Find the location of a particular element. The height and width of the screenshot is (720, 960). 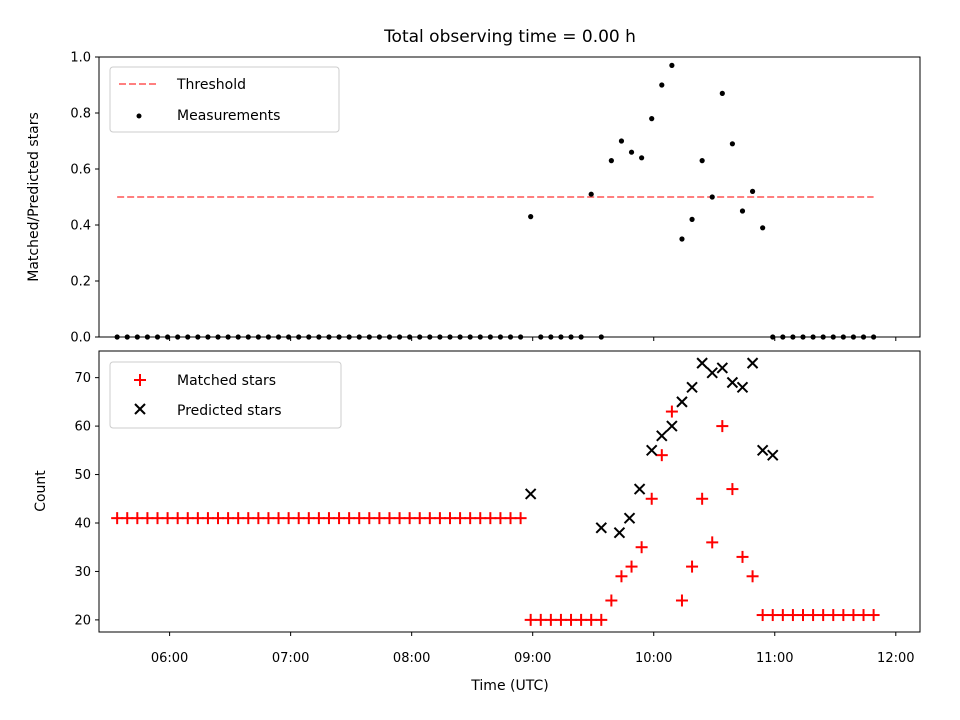

predicted-legend-swatch is located at coordinates (140, 409).